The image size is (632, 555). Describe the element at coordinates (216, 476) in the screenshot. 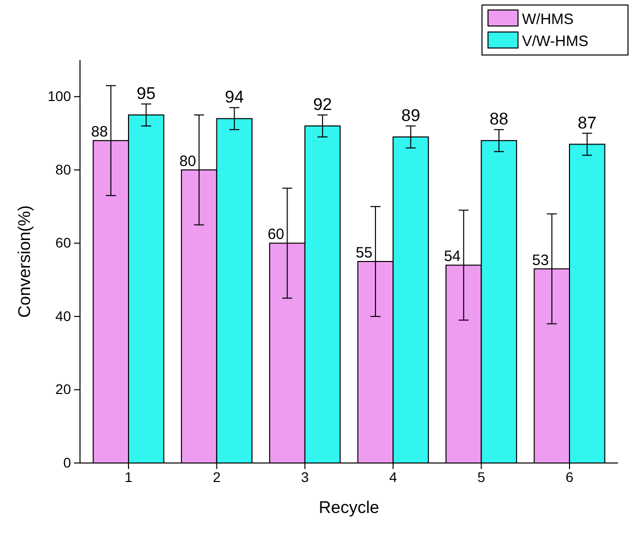

I see `x-tick-label: 2` at that location.